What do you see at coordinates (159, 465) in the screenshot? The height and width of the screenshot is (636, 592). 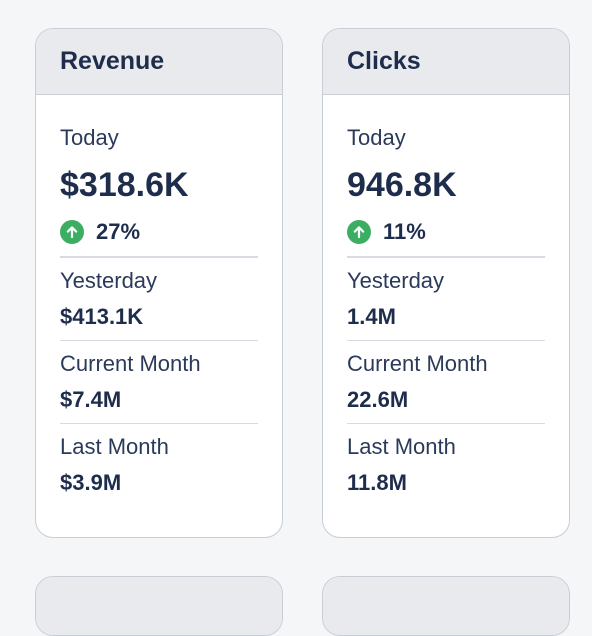 I see `stat-last-month: Last Month $3.9M` at bounding box center [159, 465].